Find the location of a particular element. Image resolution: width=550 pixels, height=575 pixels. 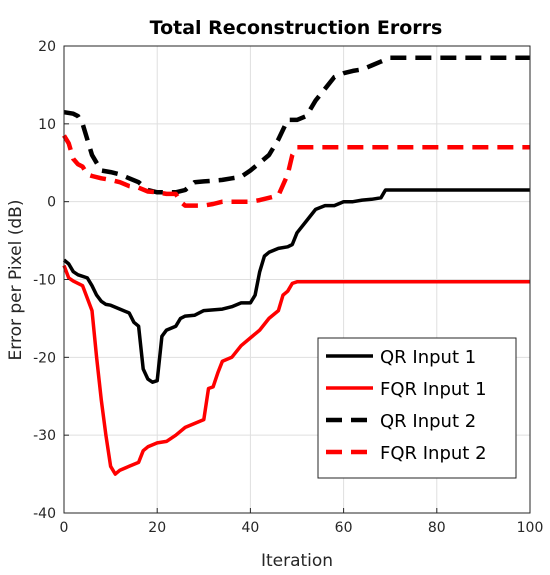

x-tick-label: 100 is located at coordinates (530, 528).